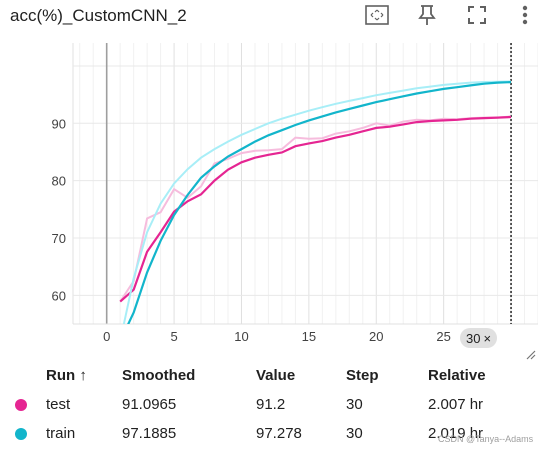  Describe the element at coordinates (66, 375) in the screenshot. I see `header-run: Run ↑` at that location.